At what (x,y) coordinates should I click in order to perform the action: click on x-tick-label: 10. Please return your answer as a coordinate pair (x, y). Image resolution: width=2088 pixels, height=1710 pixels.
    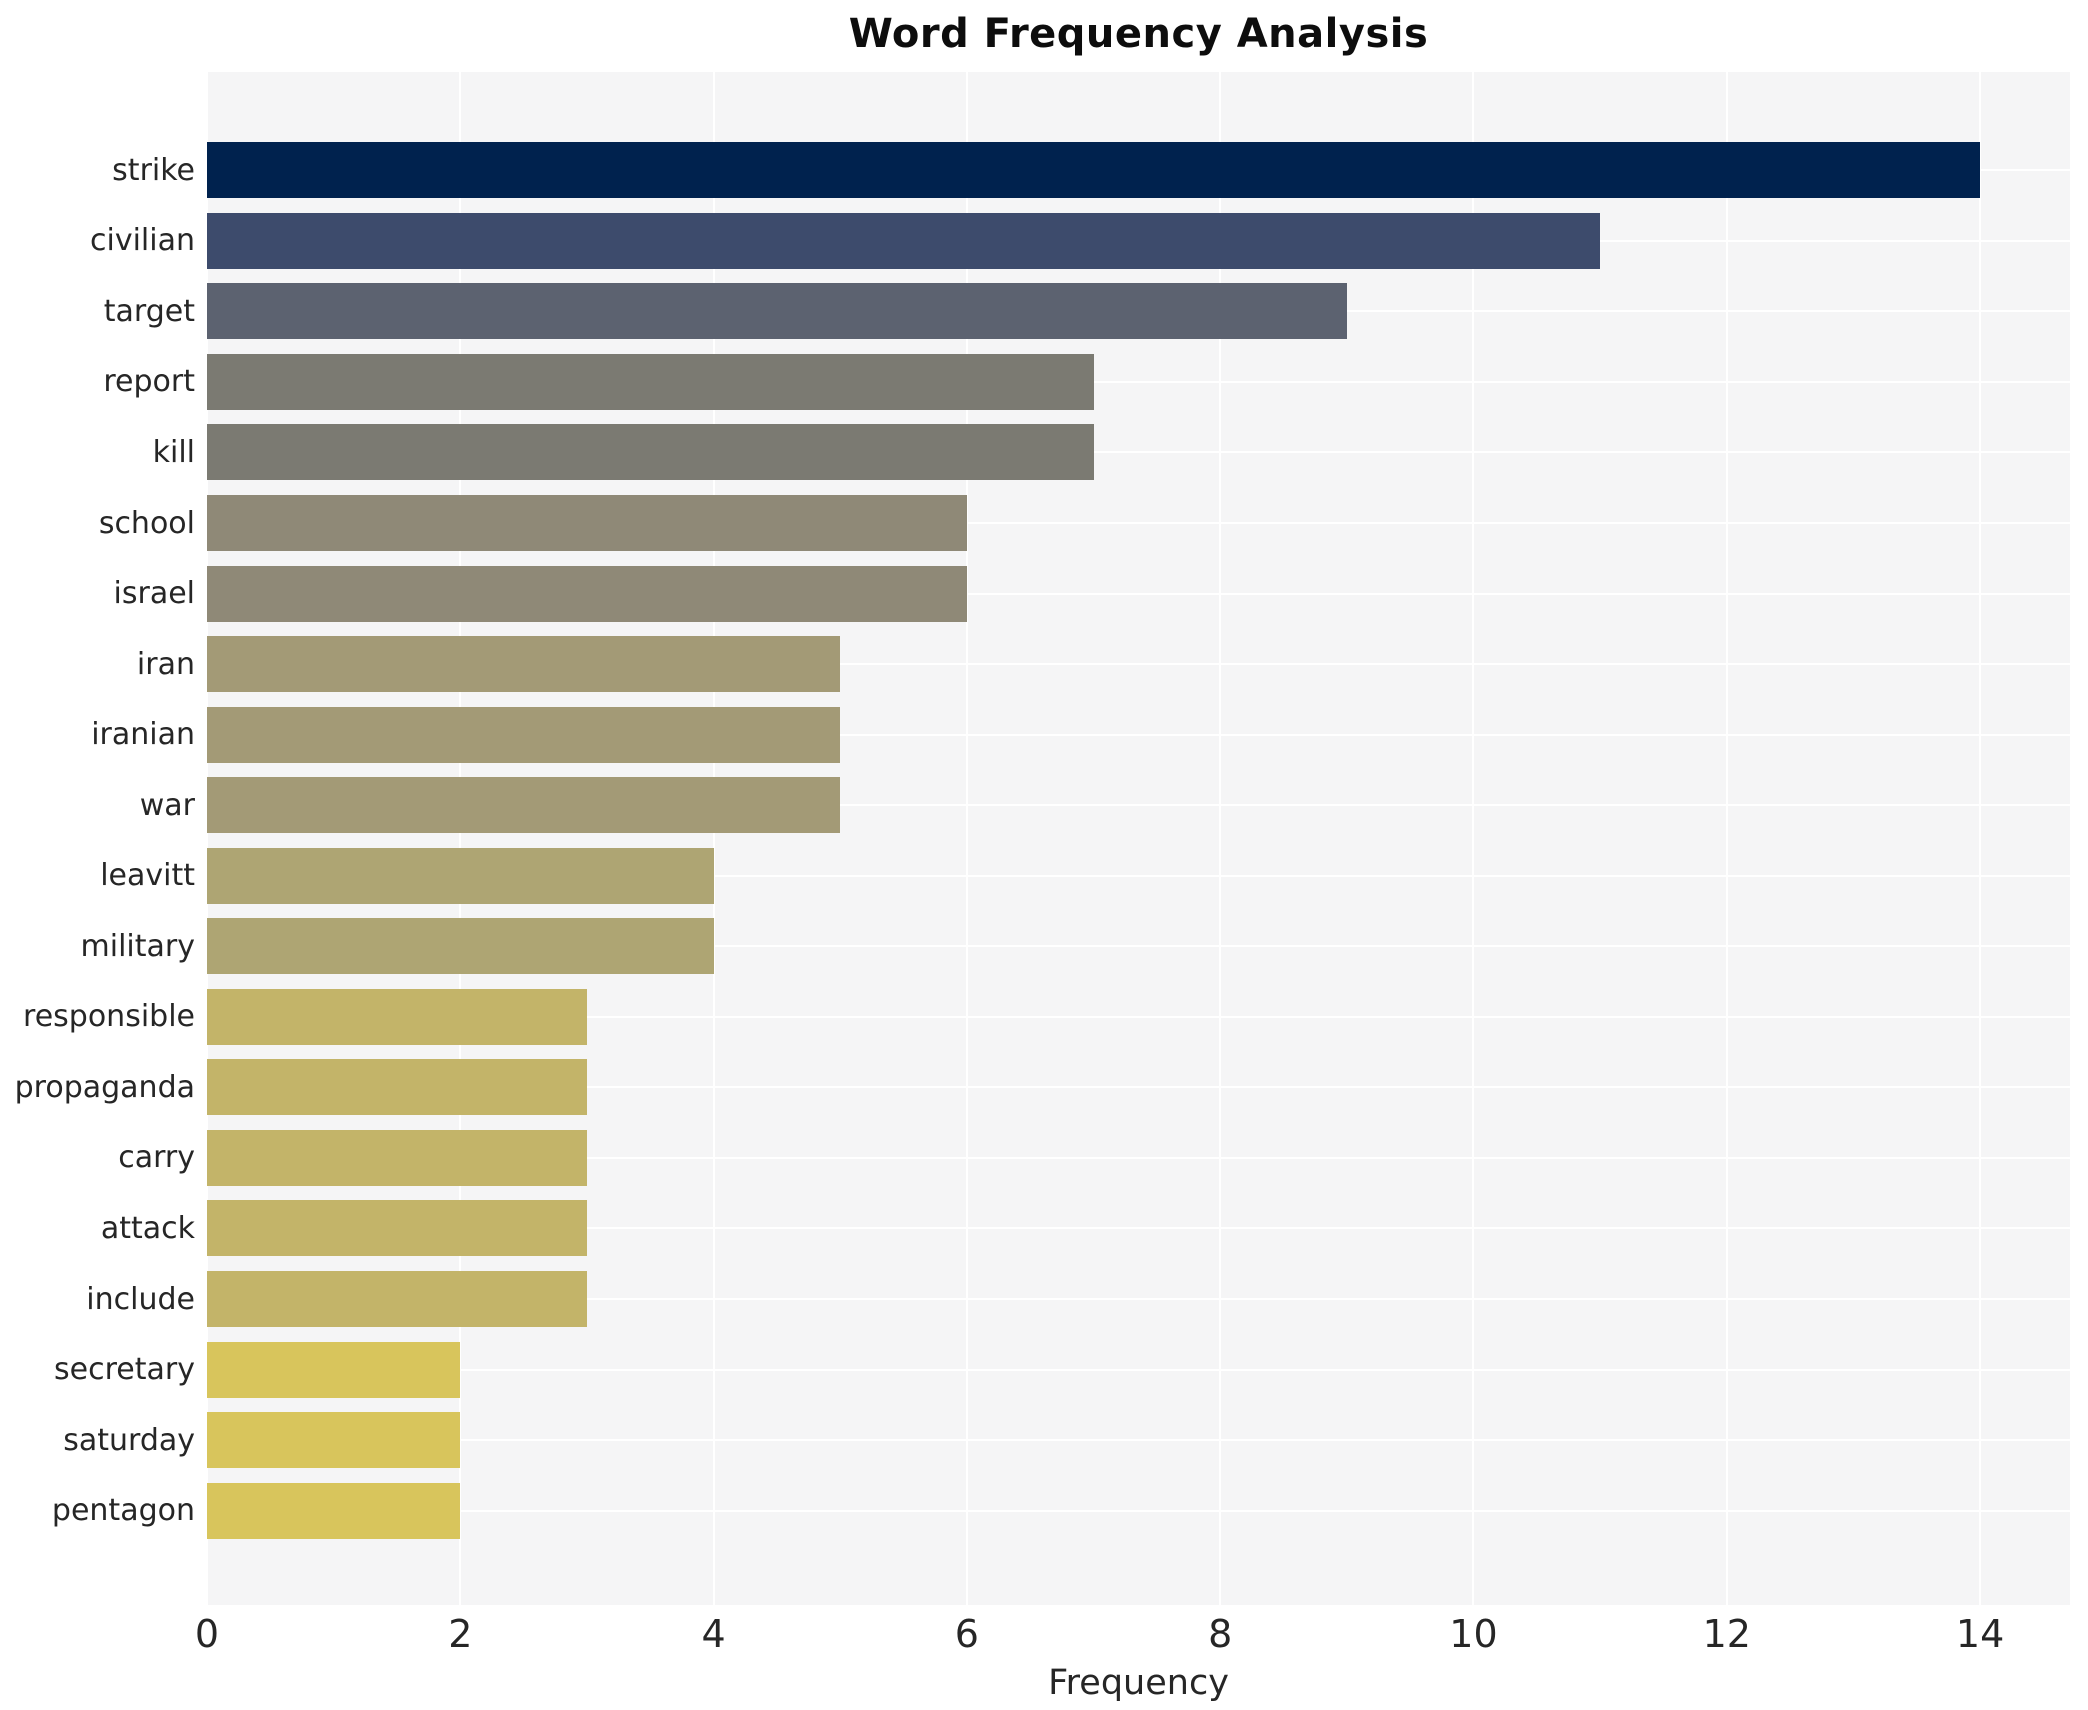
    Looking at the image, I should click on (1473, 1634).